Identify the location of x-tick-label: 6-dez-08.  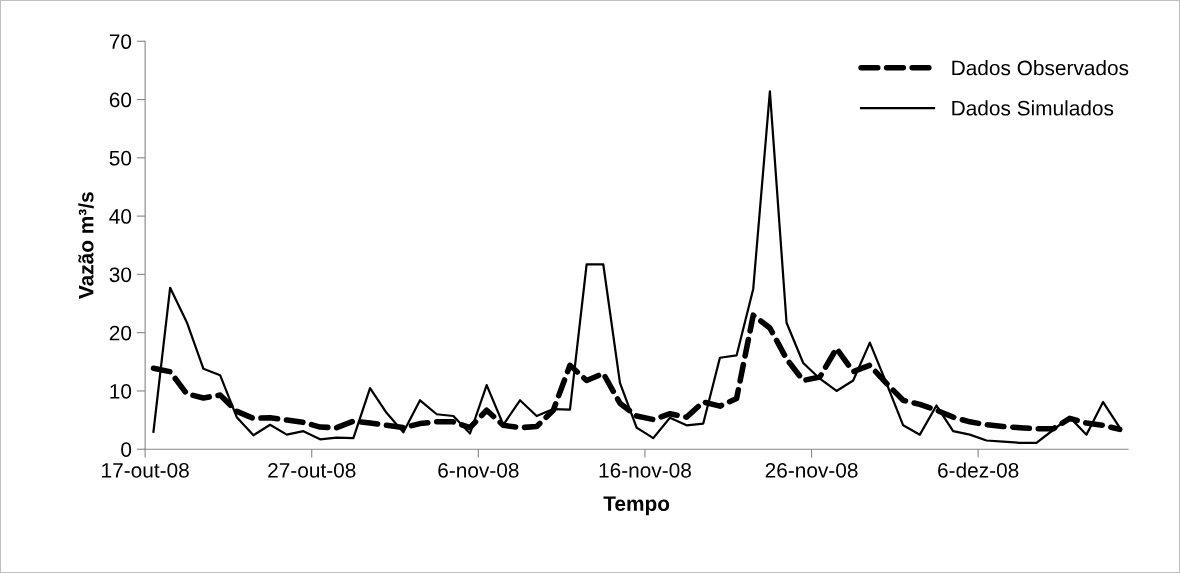
(978, 470).